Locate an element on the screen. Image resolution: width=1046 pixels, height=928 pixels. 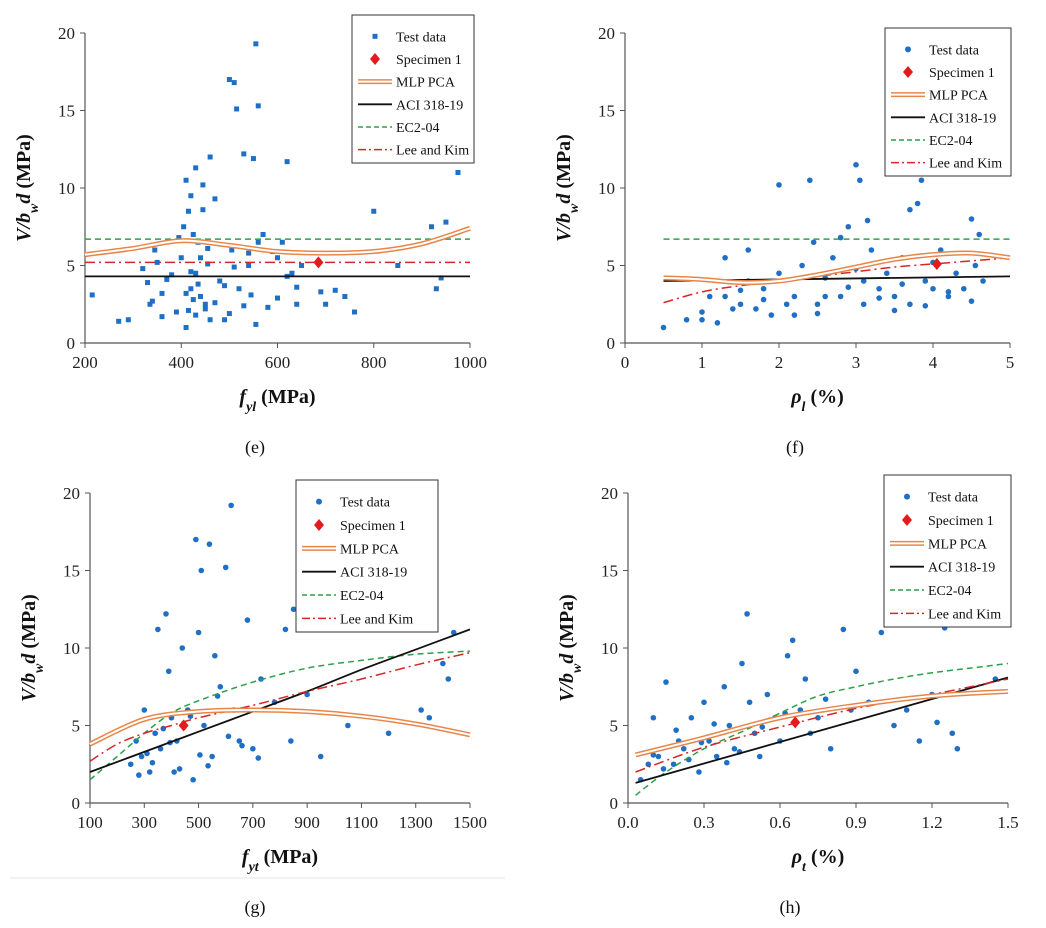
x-tick-label: 1000 is located at coordinates (470, 362).